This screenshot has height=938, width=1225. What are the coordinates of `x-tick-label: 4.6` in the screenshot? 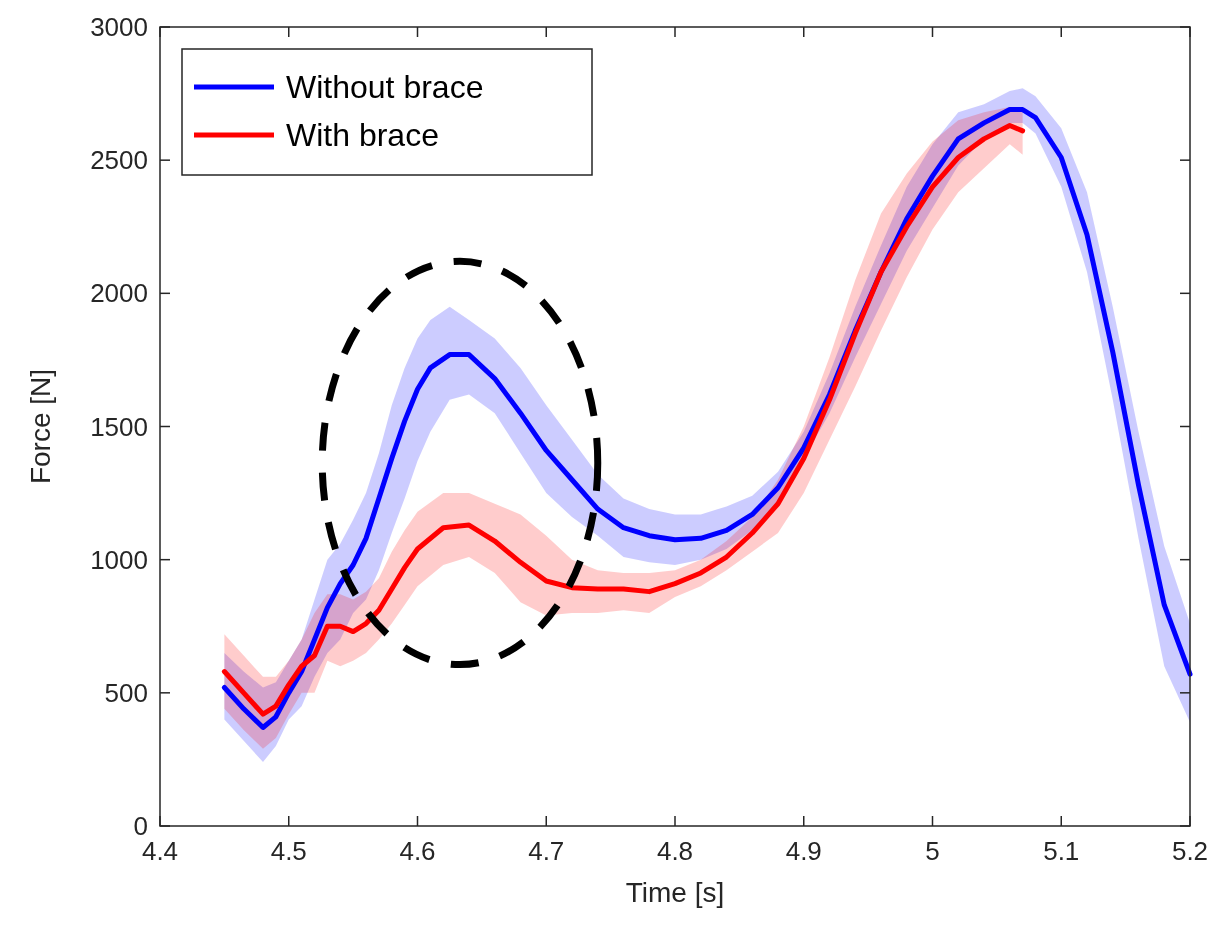 It's located at (417, 851).